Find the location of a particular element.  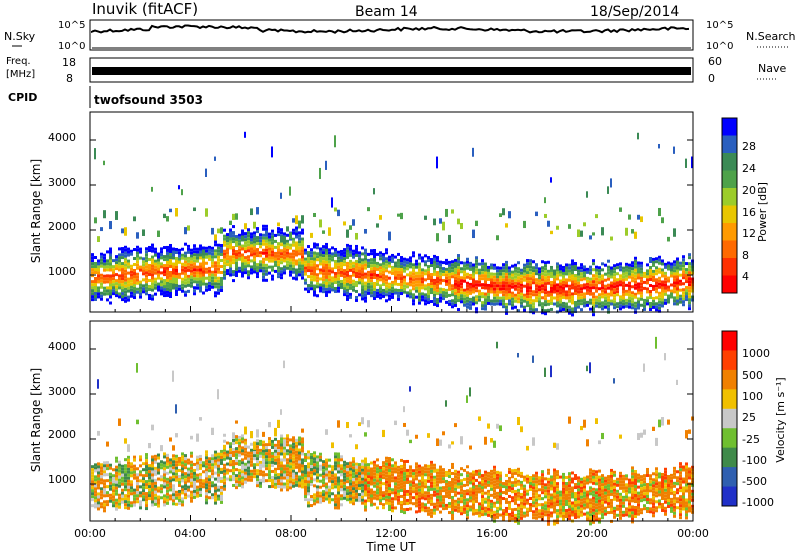

nsearch-tick-bottom: 10^0 is located at coordinates (719, 46).